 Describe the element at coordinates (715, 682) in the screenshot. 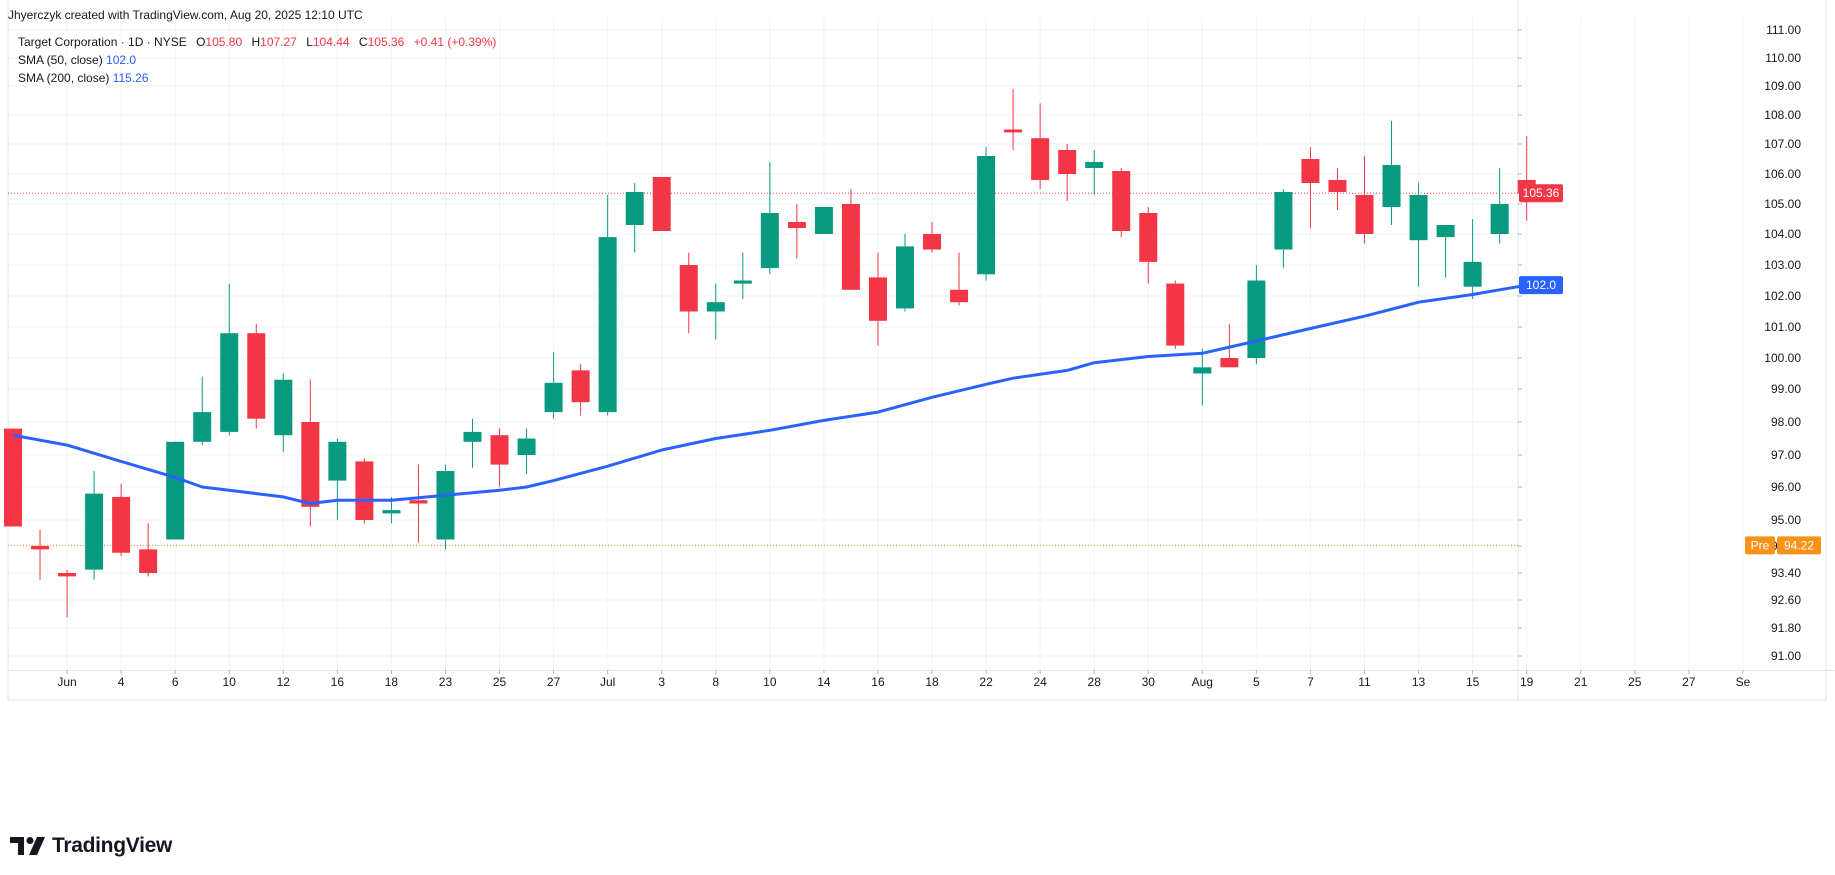

I see `x-tick-label: 8` at that location.